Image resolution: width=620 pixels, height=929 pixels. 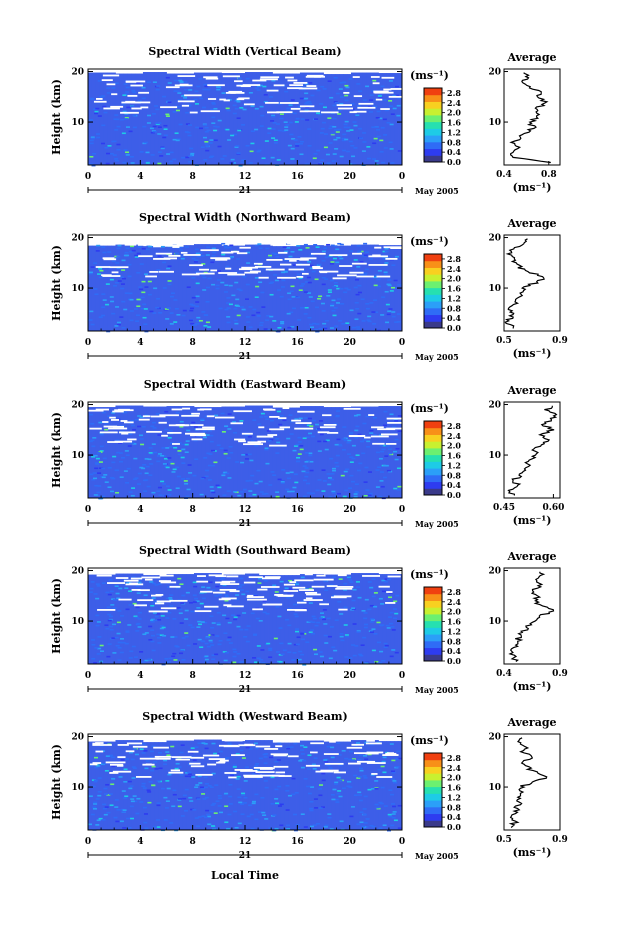 I want to click on x-tick-label: 8, so click(x=193, y=343).